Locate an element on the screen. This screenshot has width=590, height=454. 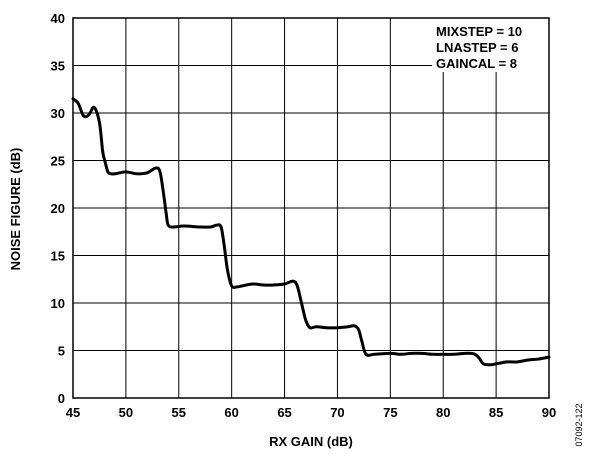
x-tick-label: 70 is located at coordinates (337, 412).